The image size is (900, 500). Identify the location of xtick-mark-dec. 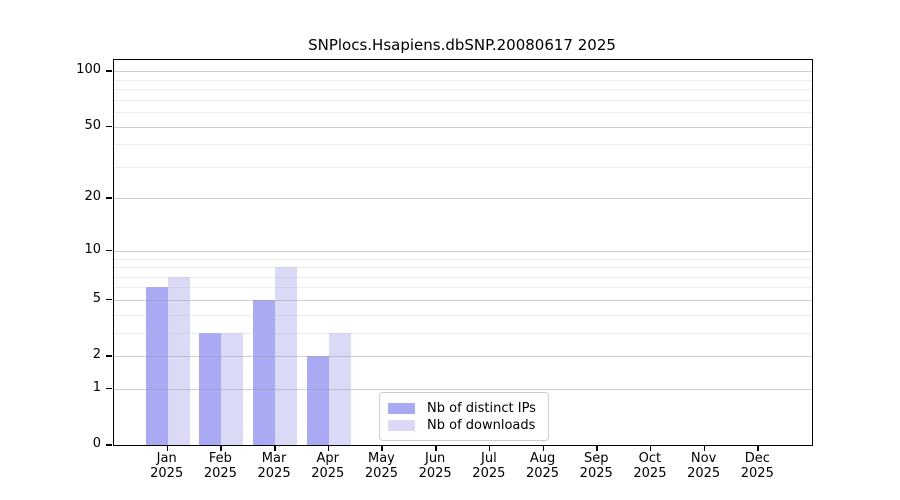
(758, 448).